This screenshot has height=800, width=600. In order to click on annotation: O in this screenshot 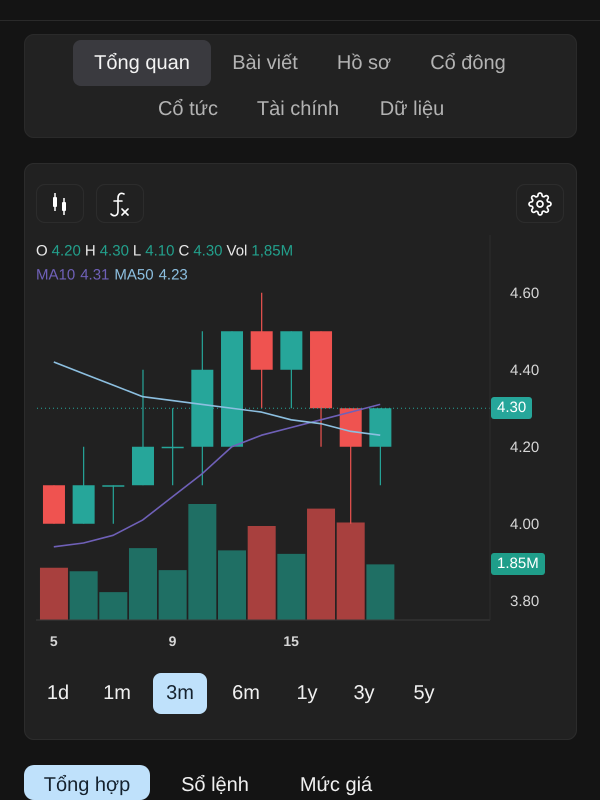, I will do `click(42, 251)`.